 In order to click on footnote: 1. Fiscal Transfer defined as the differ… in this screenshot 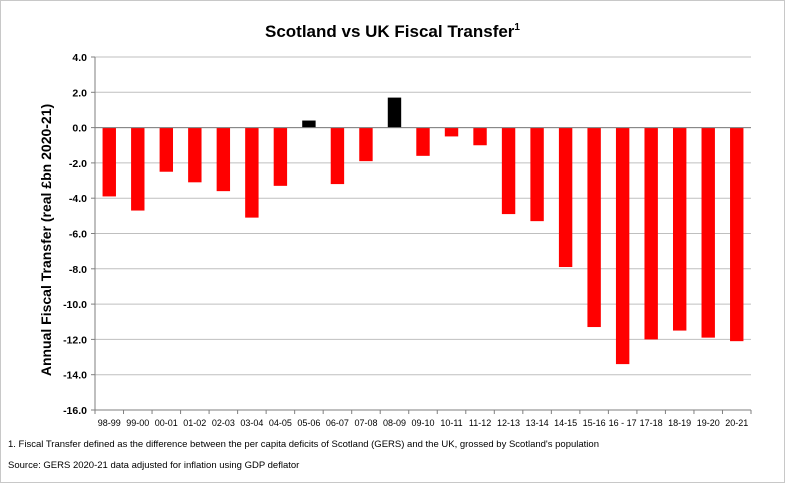, I will do `click(303, 444)`.